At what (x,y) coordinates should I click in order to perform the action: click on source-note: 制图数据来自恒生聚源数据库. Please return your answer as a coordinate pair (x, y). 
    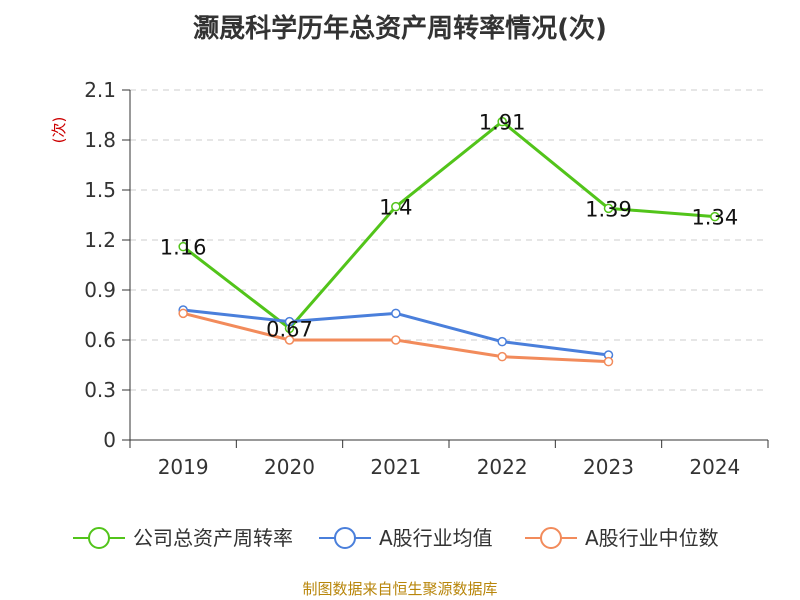
    Looking at the image, I should click on (400, 589).